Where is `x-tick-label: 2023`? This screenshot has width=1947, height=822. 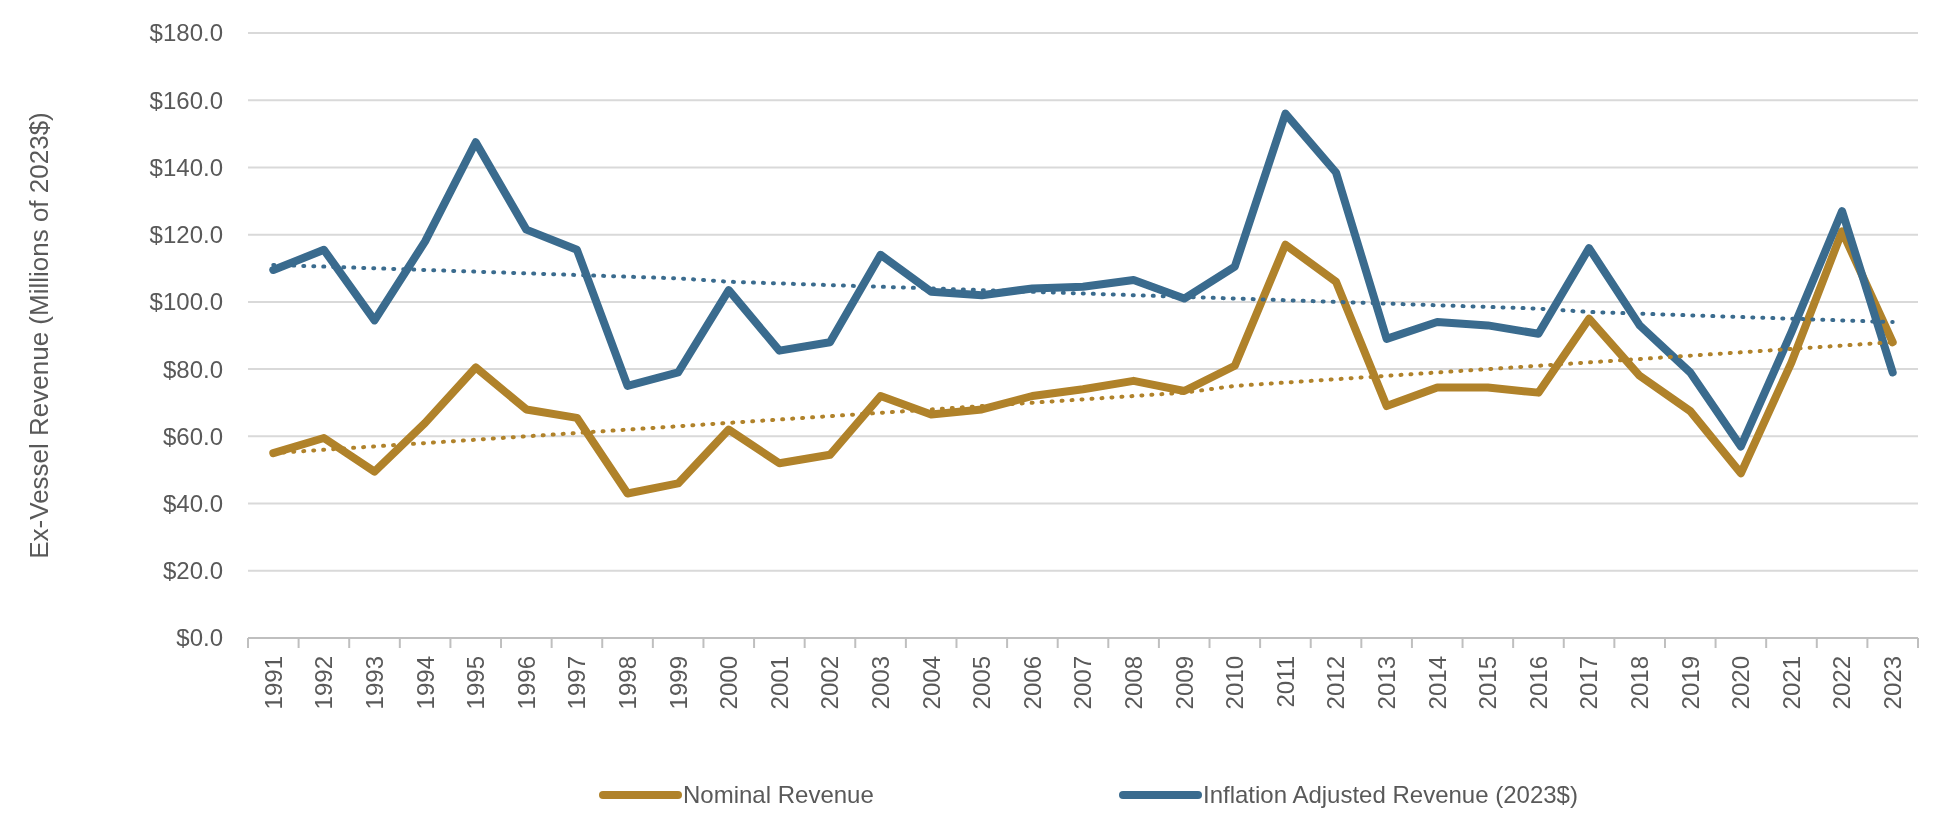
x-tick-label: 2023 is located at coordinates (1893, 683).